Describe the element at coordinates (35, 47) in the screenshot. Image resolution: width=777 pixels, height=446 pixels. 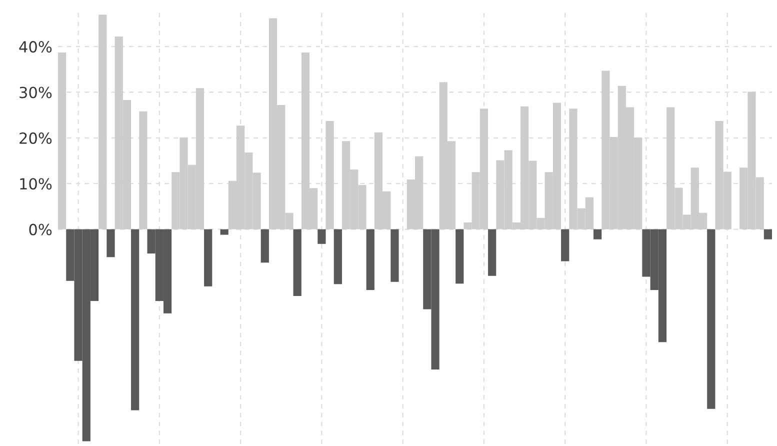
I see `y-tick-label: 40%` at that location.